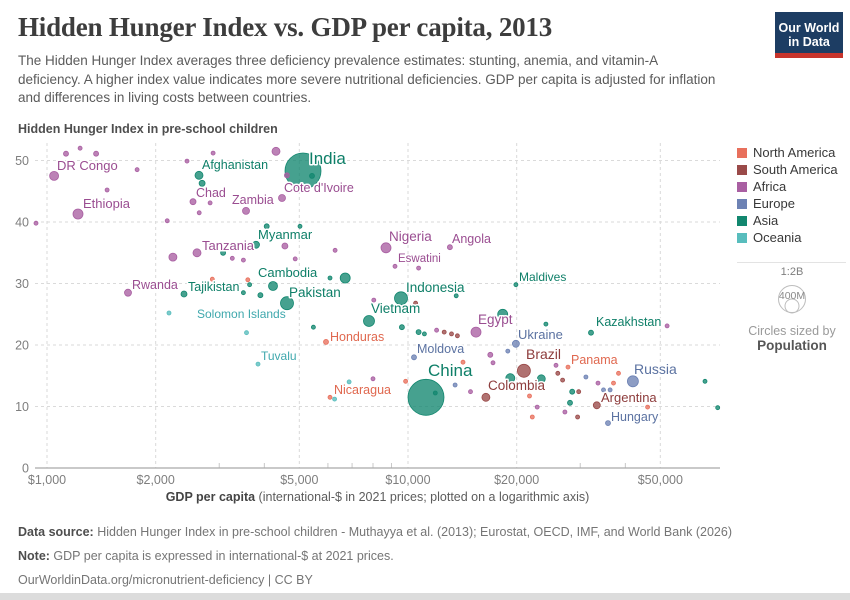 The height and width of the screenshot is (600, 850). Describe the element at coordinates (326, 341) in the screenshot. I see `data-point-honduras` at that location.